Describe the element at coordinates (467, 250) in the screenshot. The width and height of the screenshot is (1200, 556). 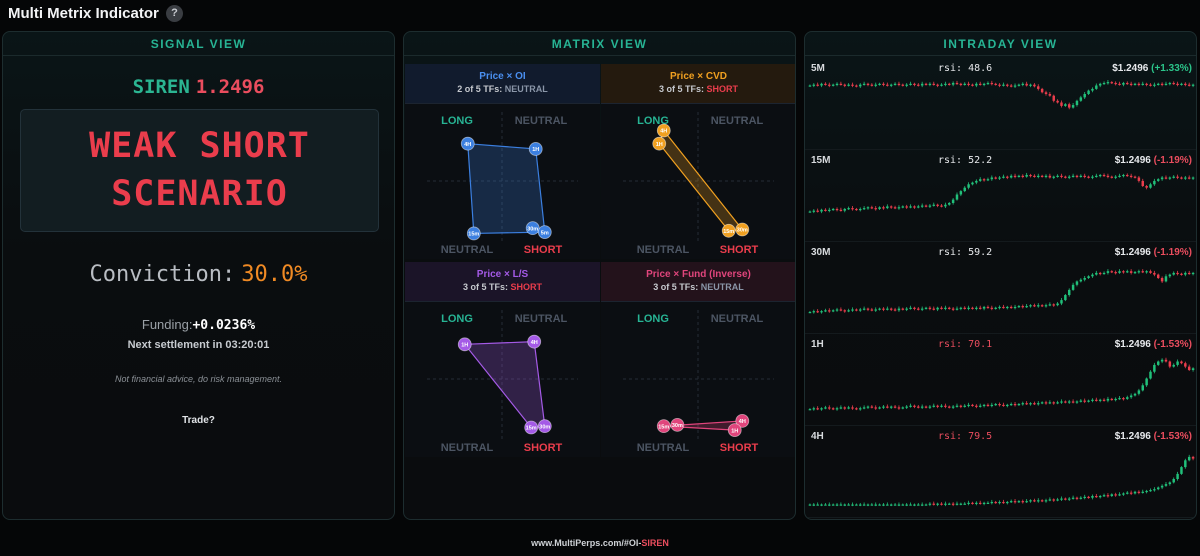
I see `label-neutral-bottom: NEUTRAL` at that location.